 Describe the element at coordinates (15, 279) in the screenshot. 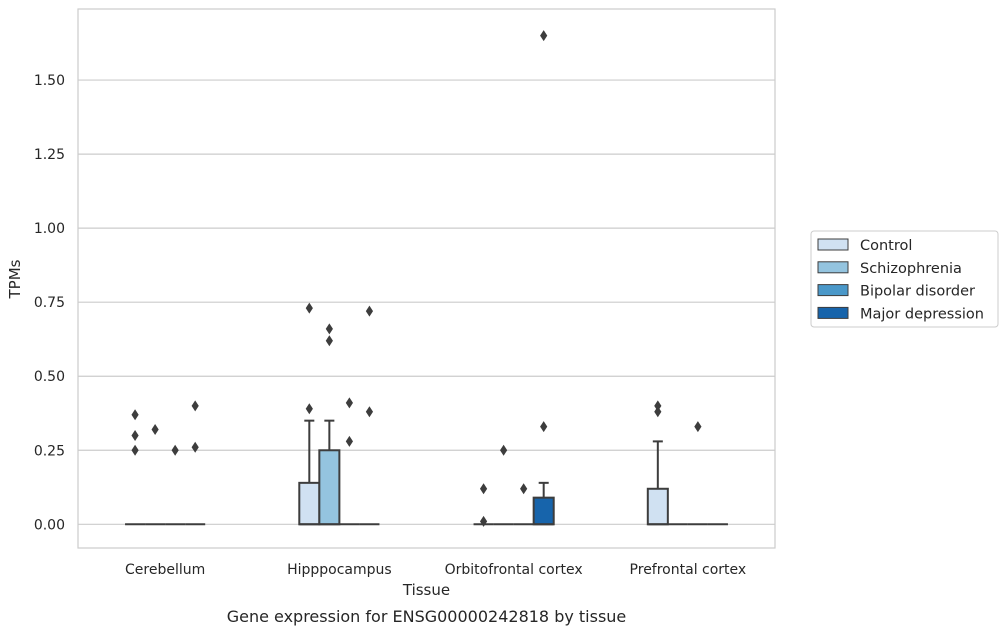

I see `y-axis-label: TPMs` at that location.